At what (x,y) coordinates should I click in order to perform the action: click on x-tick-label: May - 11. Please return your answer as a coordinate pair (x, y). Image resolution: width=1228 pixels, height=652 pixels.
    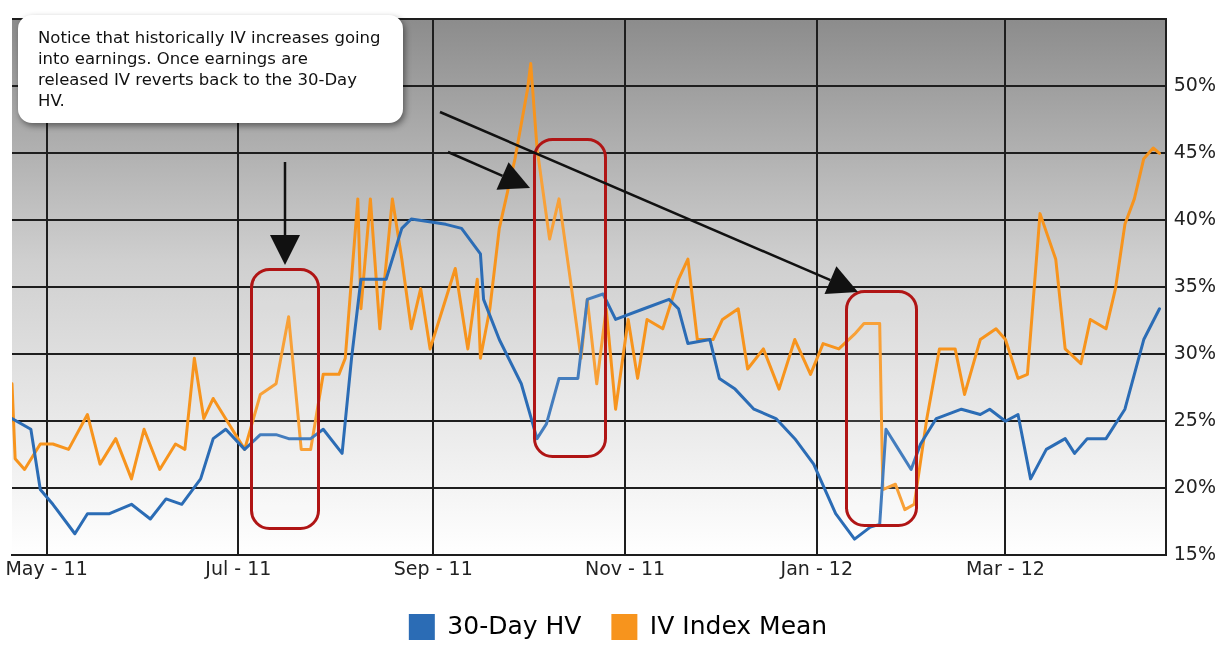
    Looking at the image, I should click on (46, 567).